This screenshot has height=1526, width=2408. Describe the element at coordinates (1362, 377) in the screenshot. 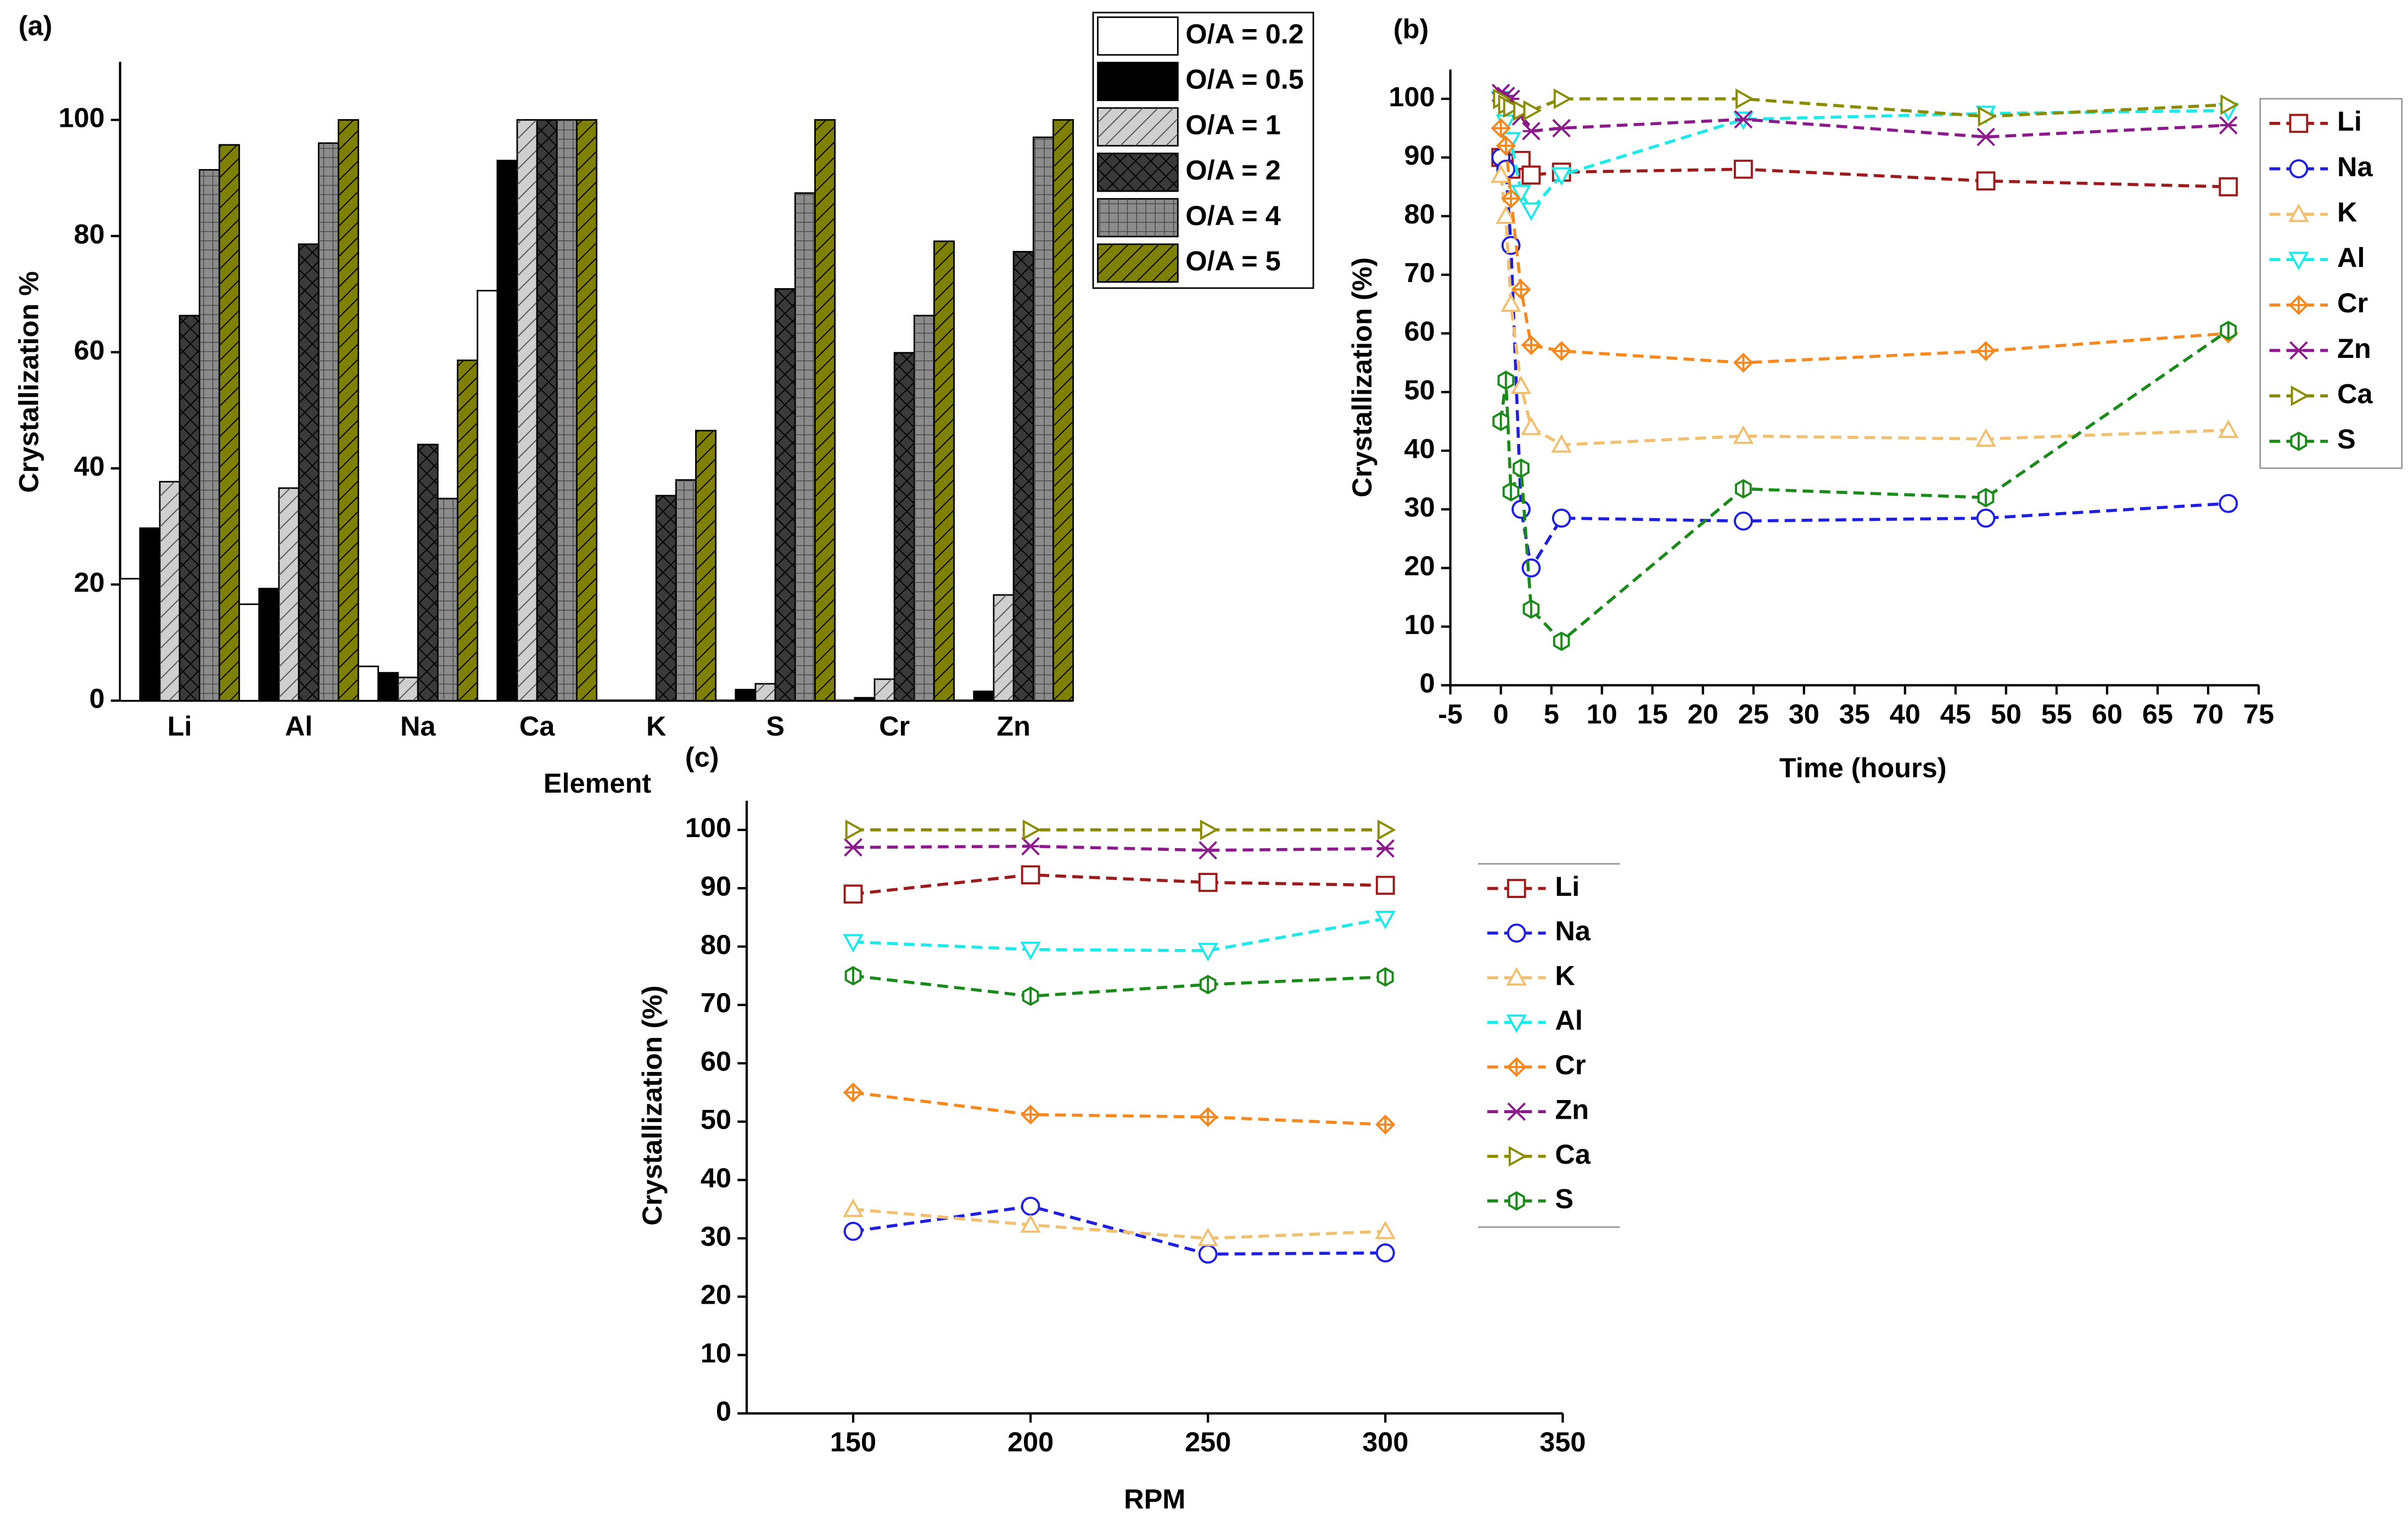

I see `y-axis-label: Crystallization (%)` at that location.